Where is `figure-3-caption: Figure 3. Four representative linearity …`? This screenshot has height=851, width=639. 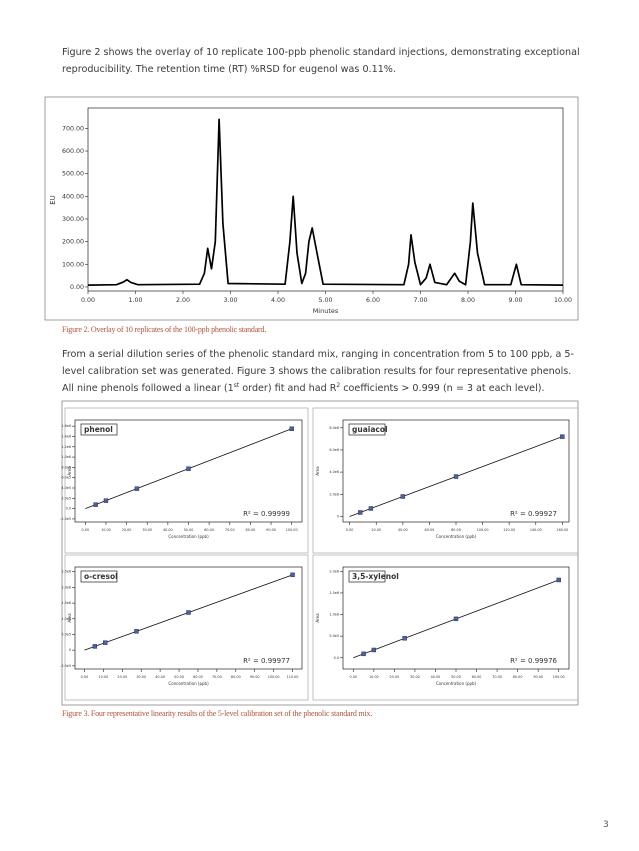
figure-3-caption: Figure 3. Four representative linearity … is located at coordinates (217, 713).